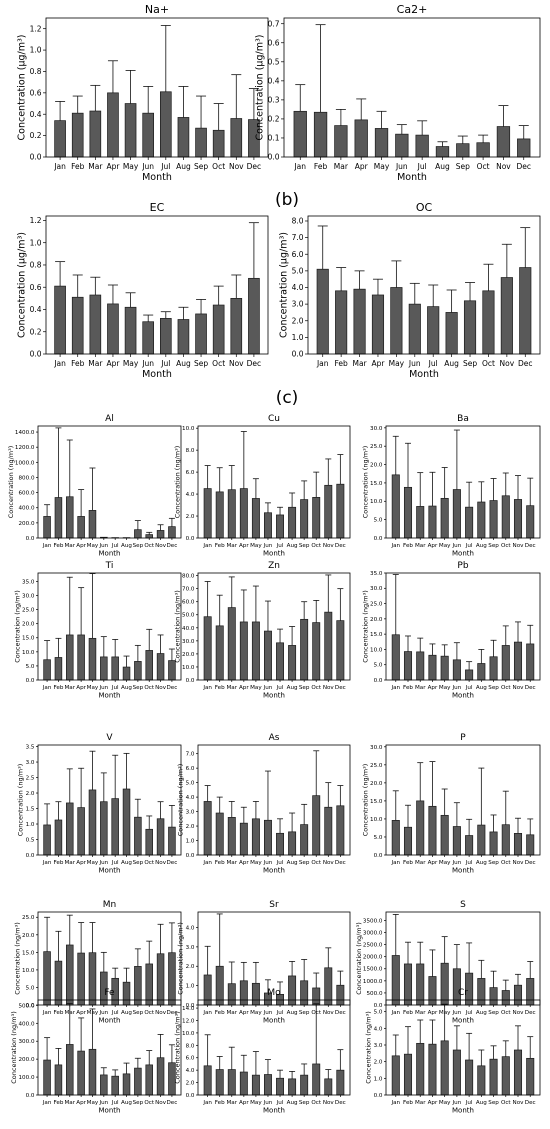 This screenshot has width=550, height=1129. Describe the element at coordinates (126, 688) in the screenshot. I see `x-tick-label-aug: Aug` at that location.